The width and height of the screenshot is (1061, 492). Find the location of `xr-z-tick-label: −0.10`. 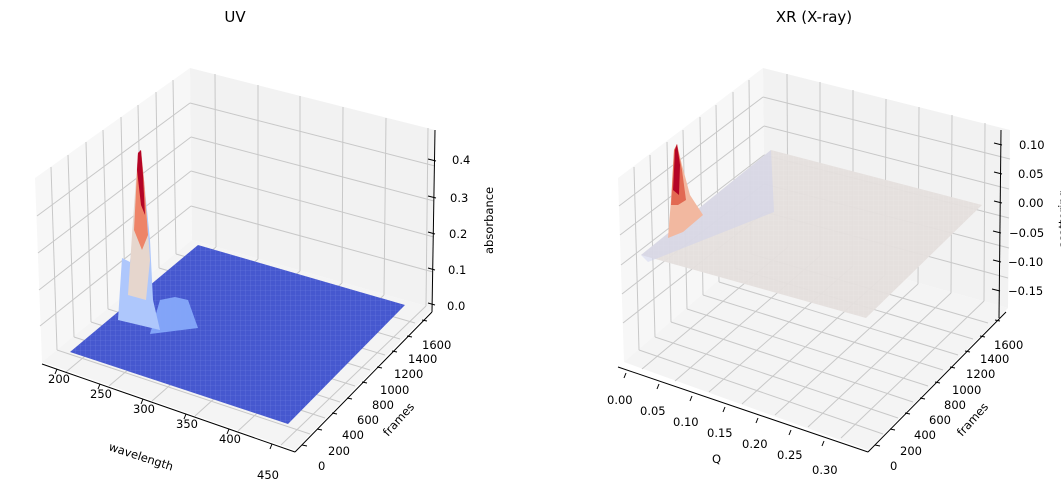

xr-z-tick-label: −0.10 is located at coordinates (1025, 262).